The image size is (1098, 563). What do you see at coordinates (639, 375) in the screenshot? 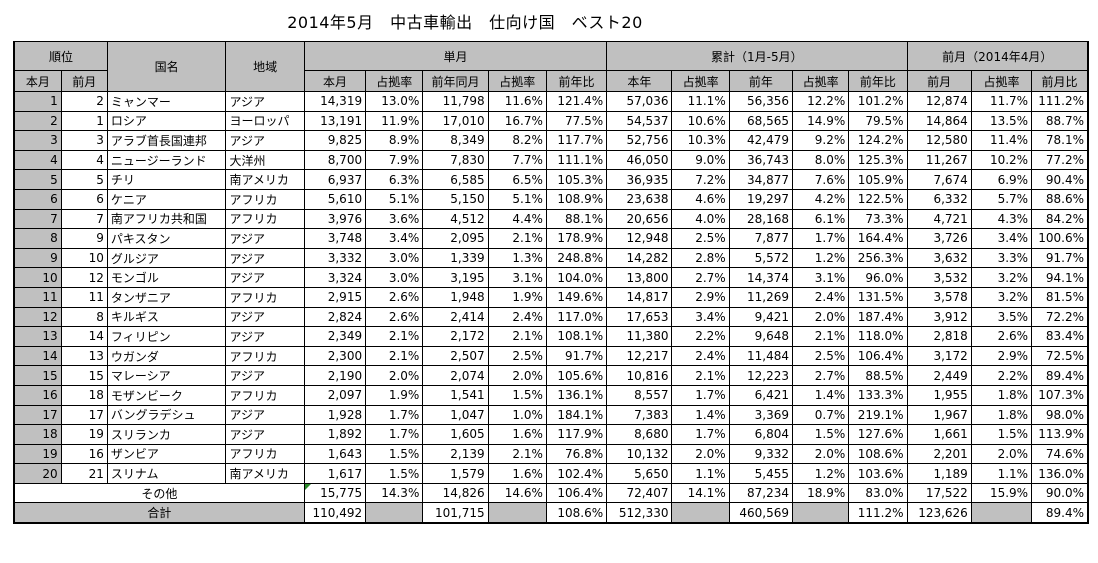
I see `value-cell: 10,816` at bounding box center [639, 375].